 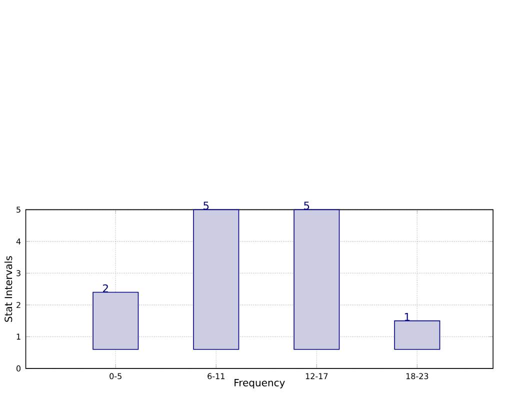 What do you see at coordinates (259, 383) in the screenshot?
I see `x-axis-title: Frequency` at bounding box center [259, 383].